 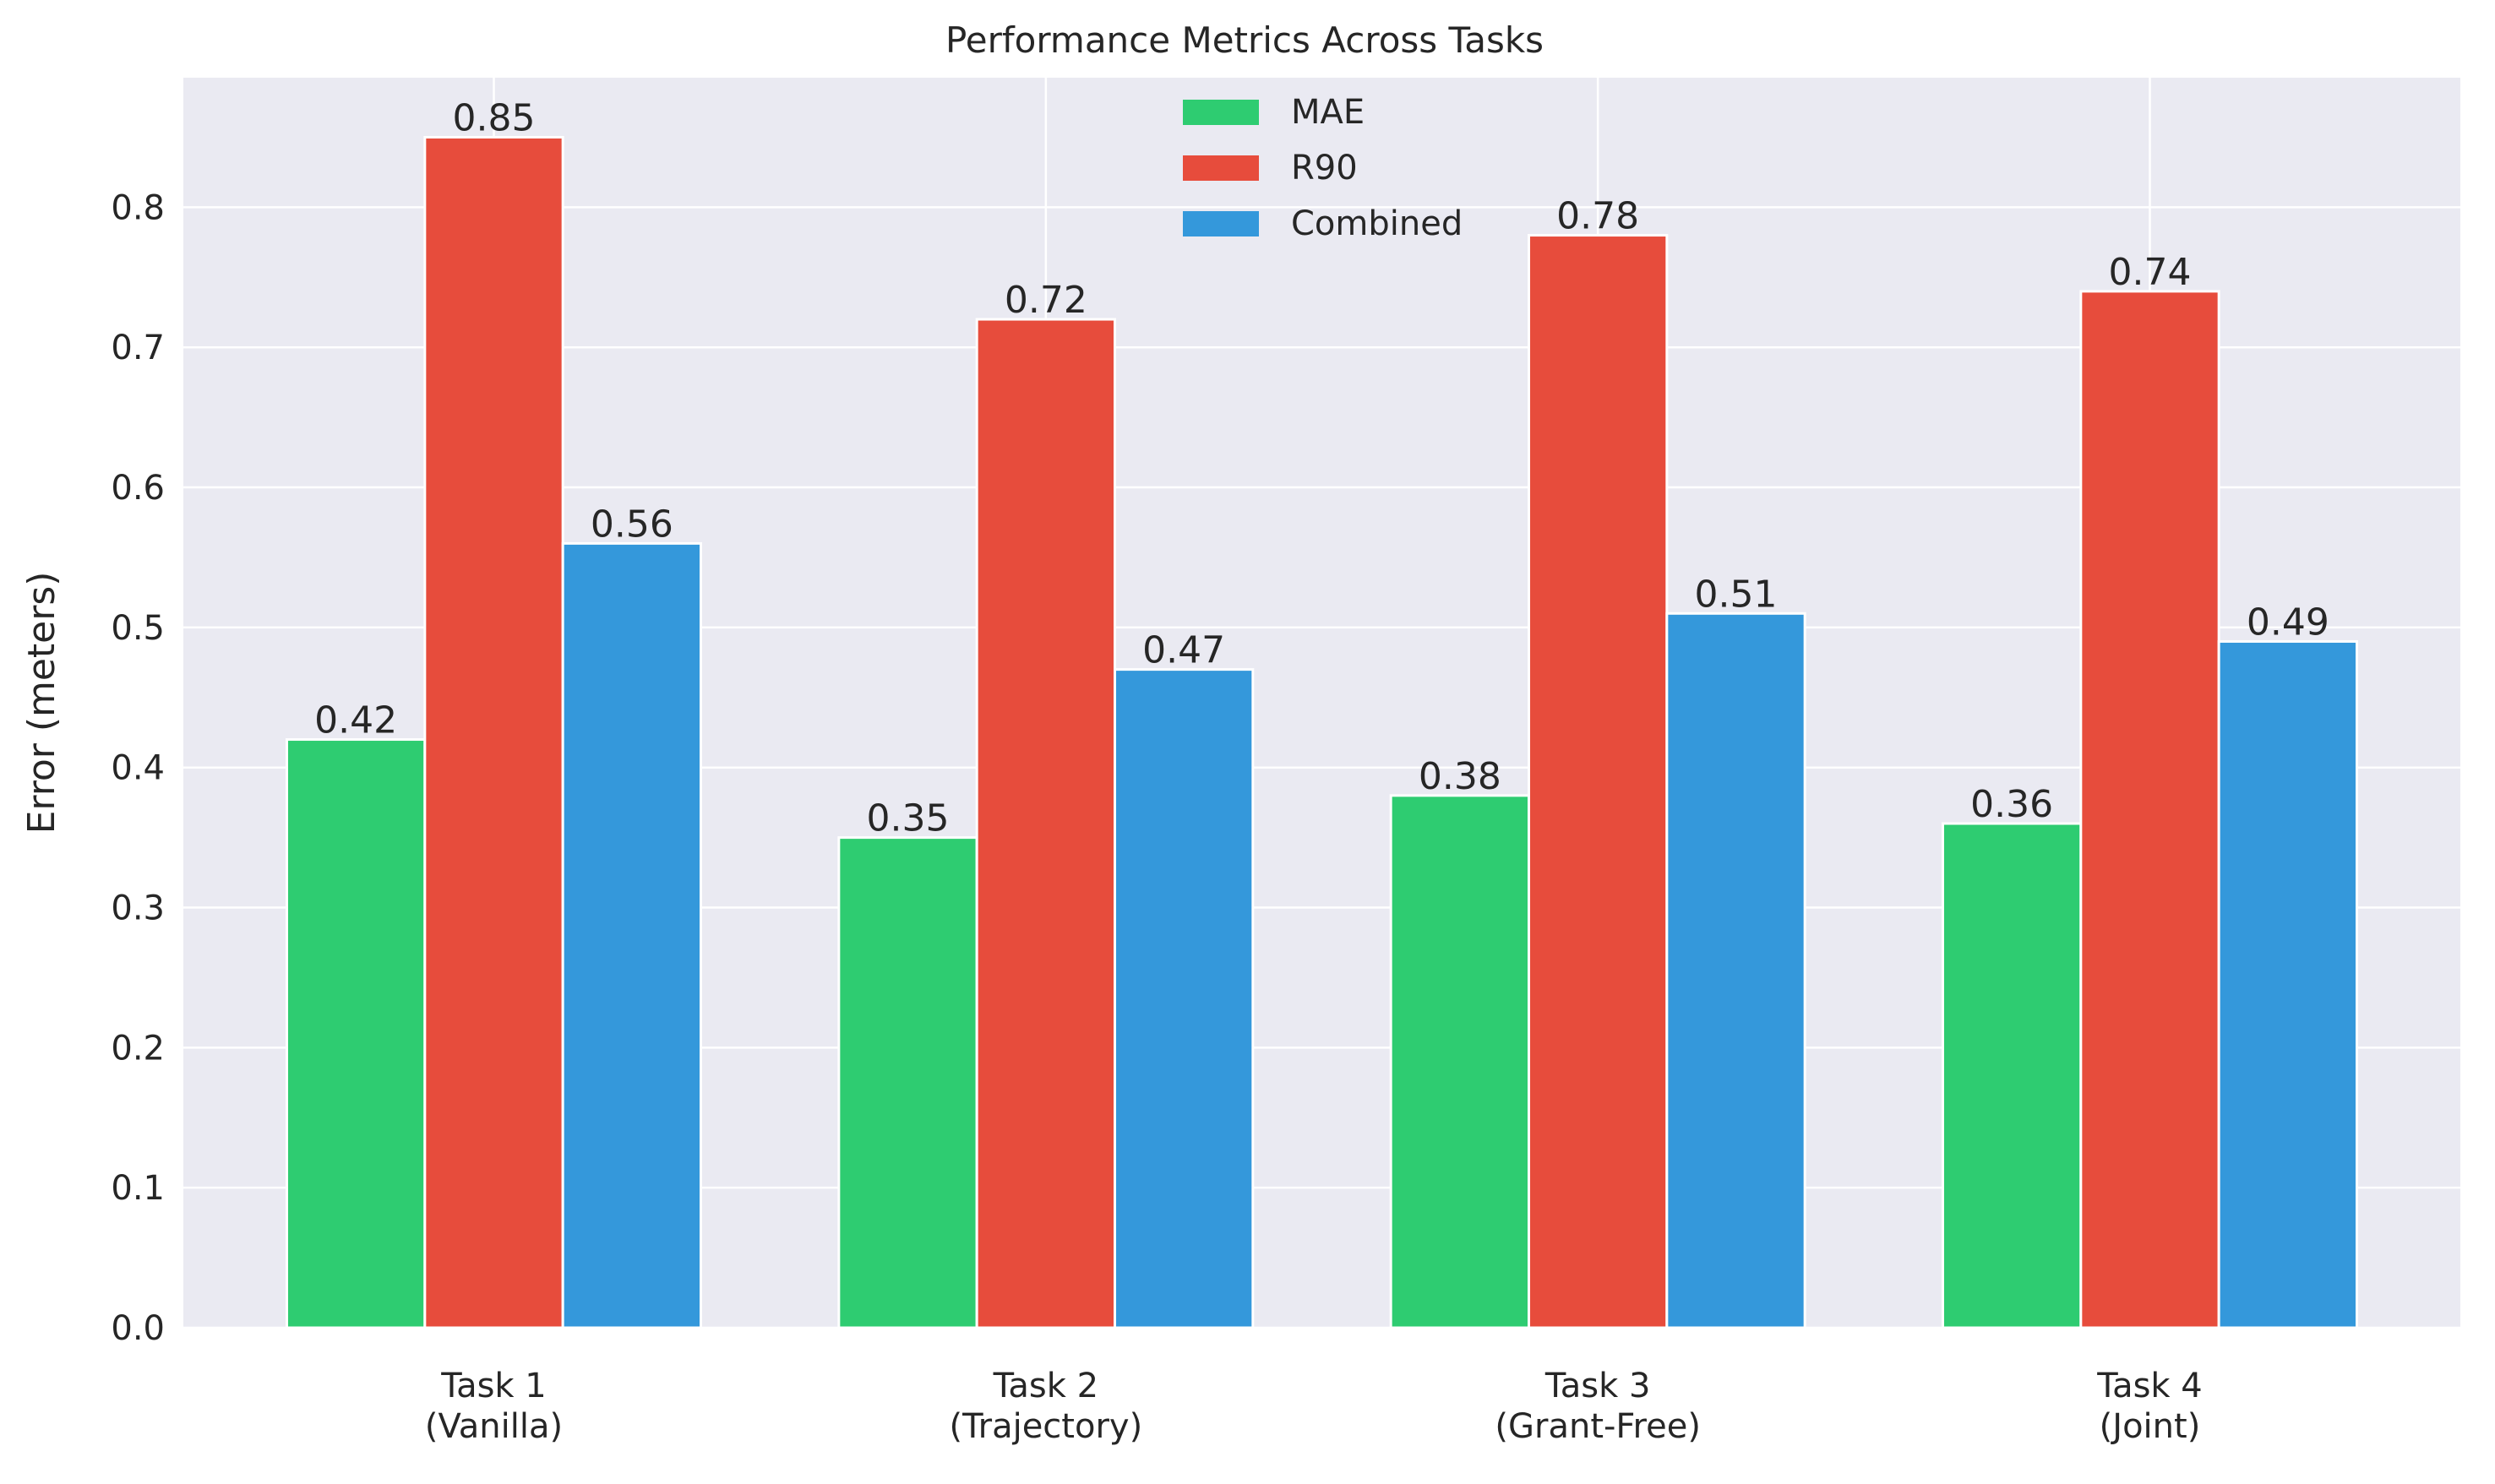 What do you see at coordinates (1597, 216) in the screenshot?
I see `bar-value-label: 0.78` at bounding box center [1597, 216].